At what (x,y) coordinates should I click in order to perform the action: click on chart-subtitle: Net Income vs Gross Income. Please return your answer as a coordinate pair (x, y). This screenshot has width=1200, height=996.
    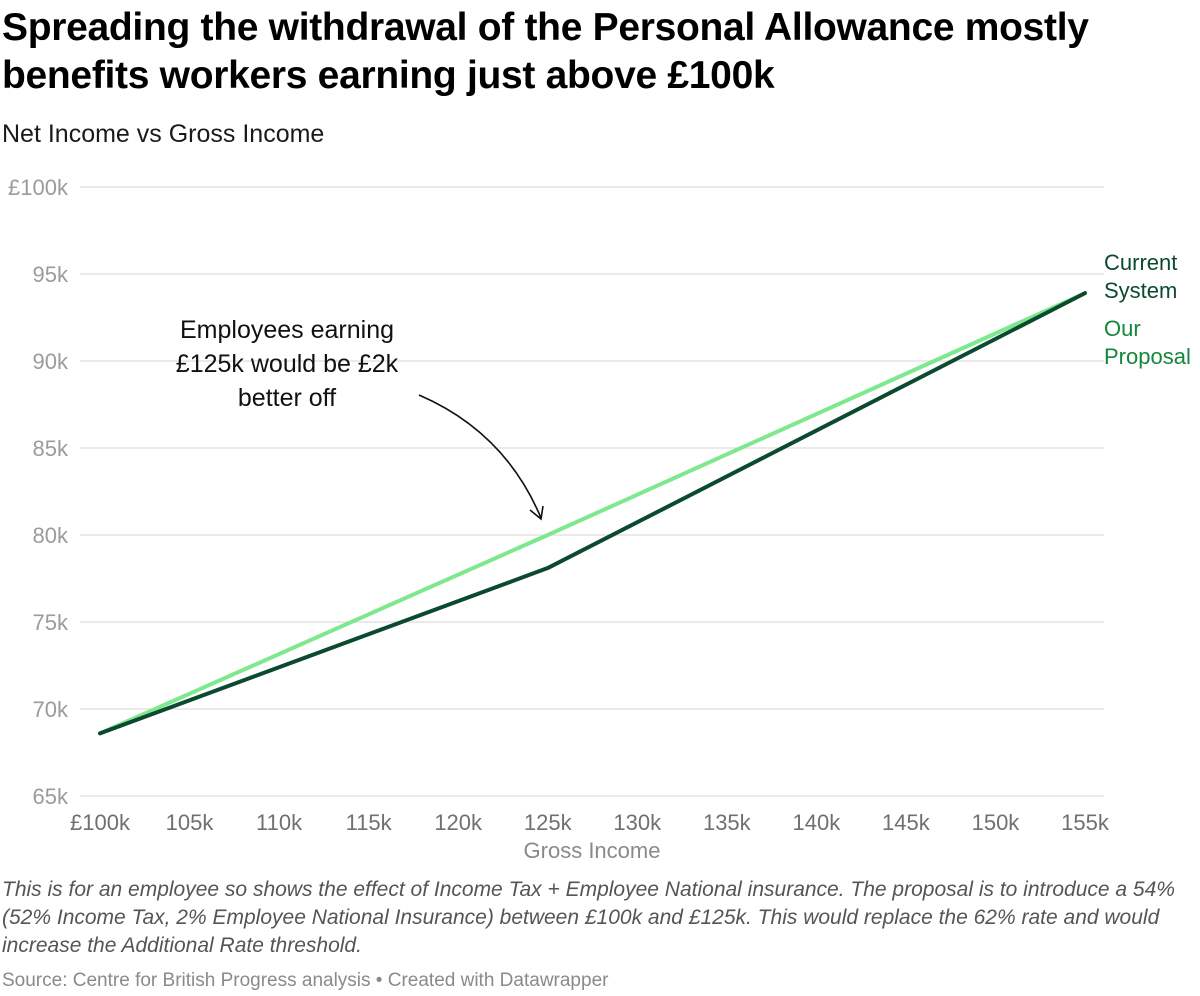
    Looking at the image, I should click on (163, 134).